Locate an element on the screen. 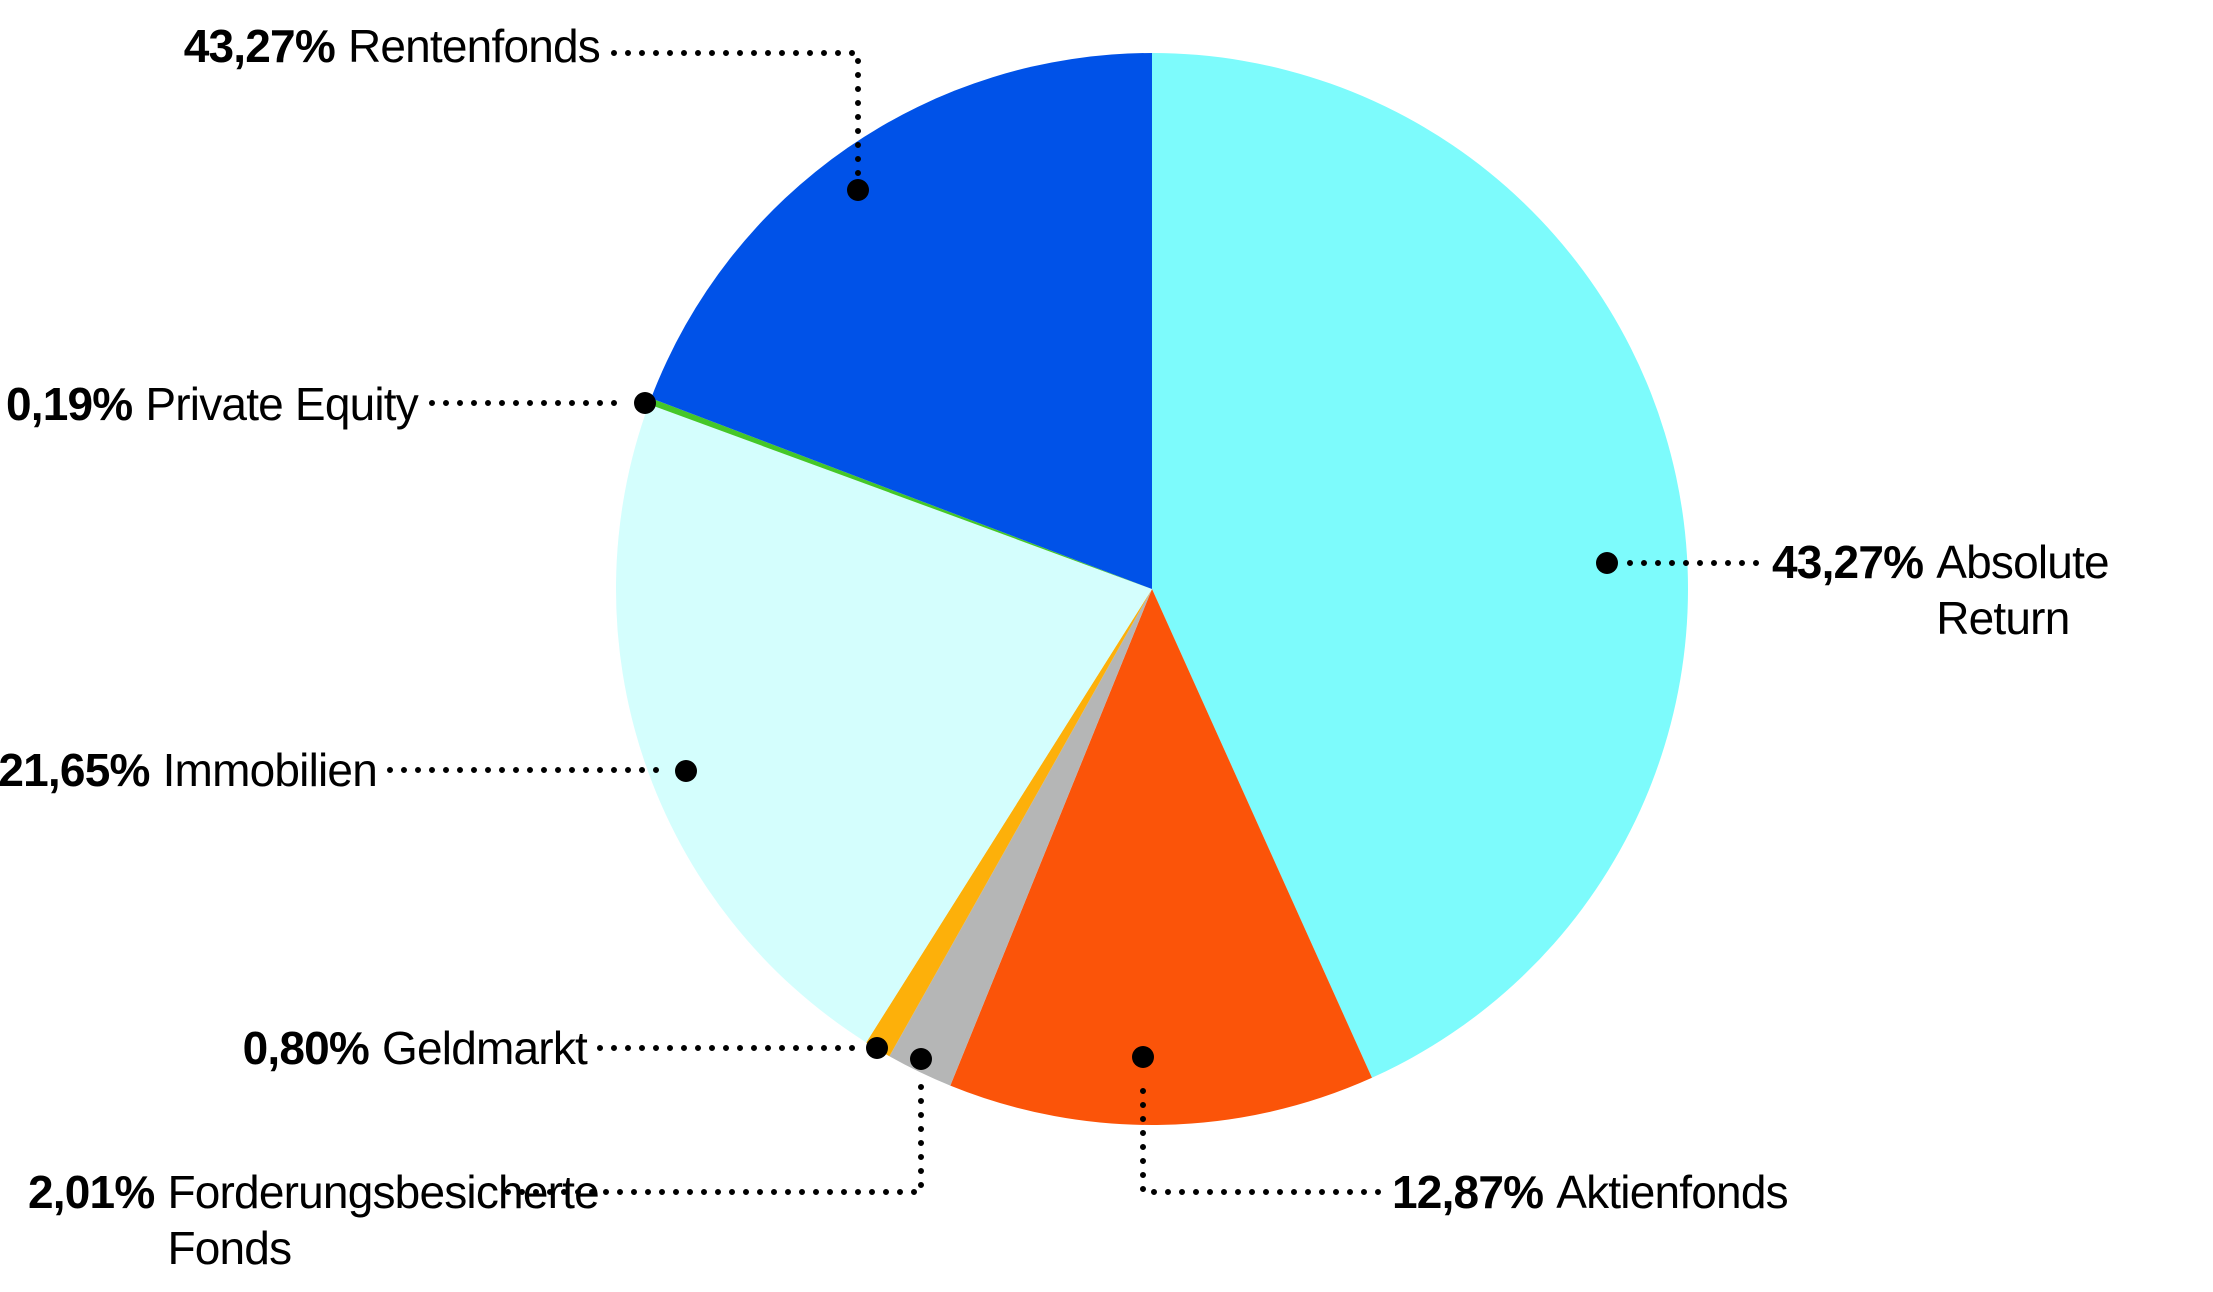 The width and height of the screenshot is (2213, 1292). pie-slice-geldmarkt is located at coordinates (1009, 823).